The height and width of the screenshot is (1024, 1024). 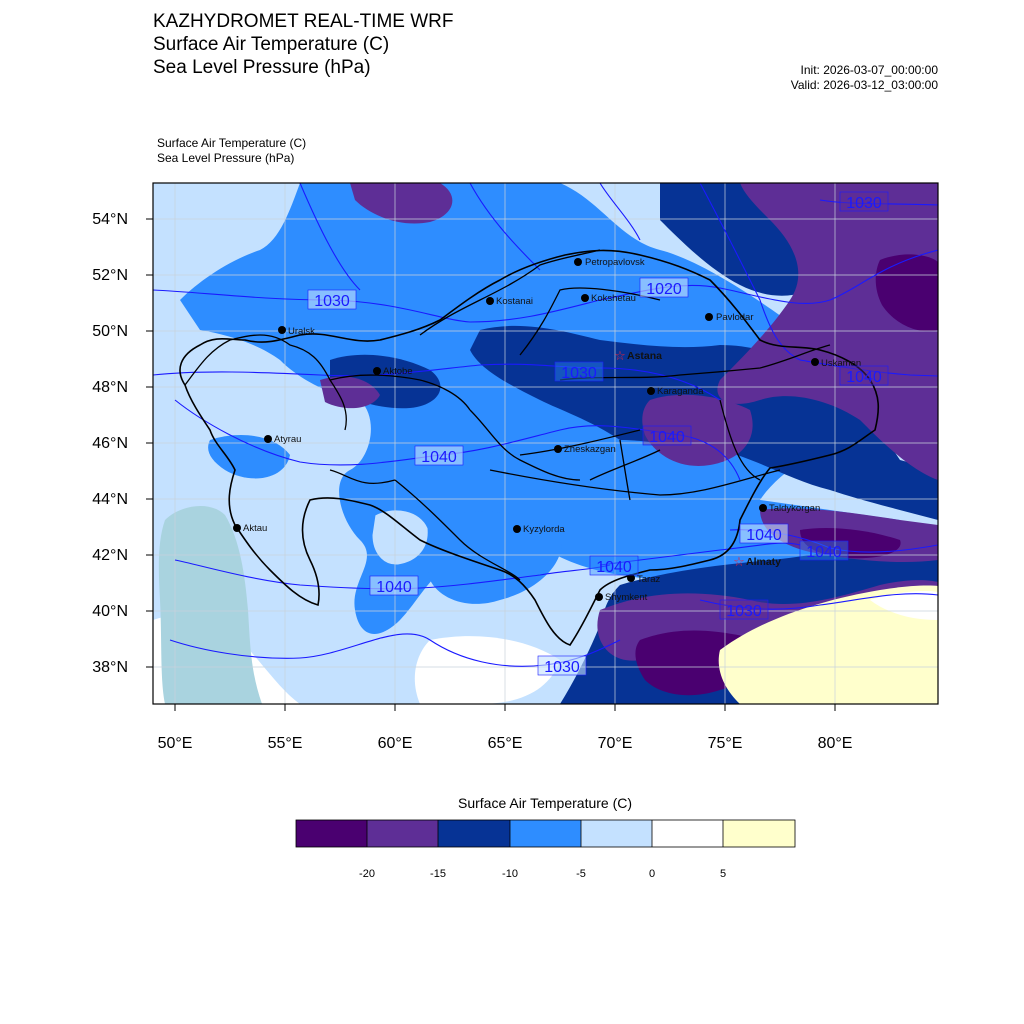 I want to click on lon-label: 70°E, so click(x=615, y=743).